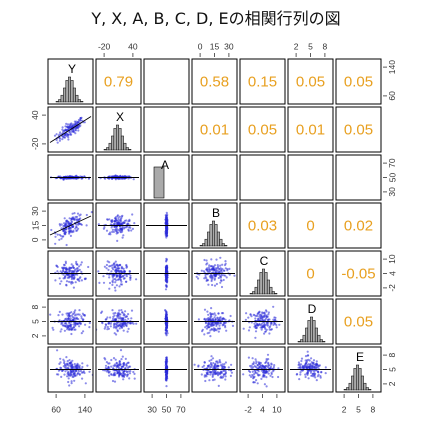 The width and height of the screenshot is (433, 441). I want to click on panel-border, so click(166, 177).